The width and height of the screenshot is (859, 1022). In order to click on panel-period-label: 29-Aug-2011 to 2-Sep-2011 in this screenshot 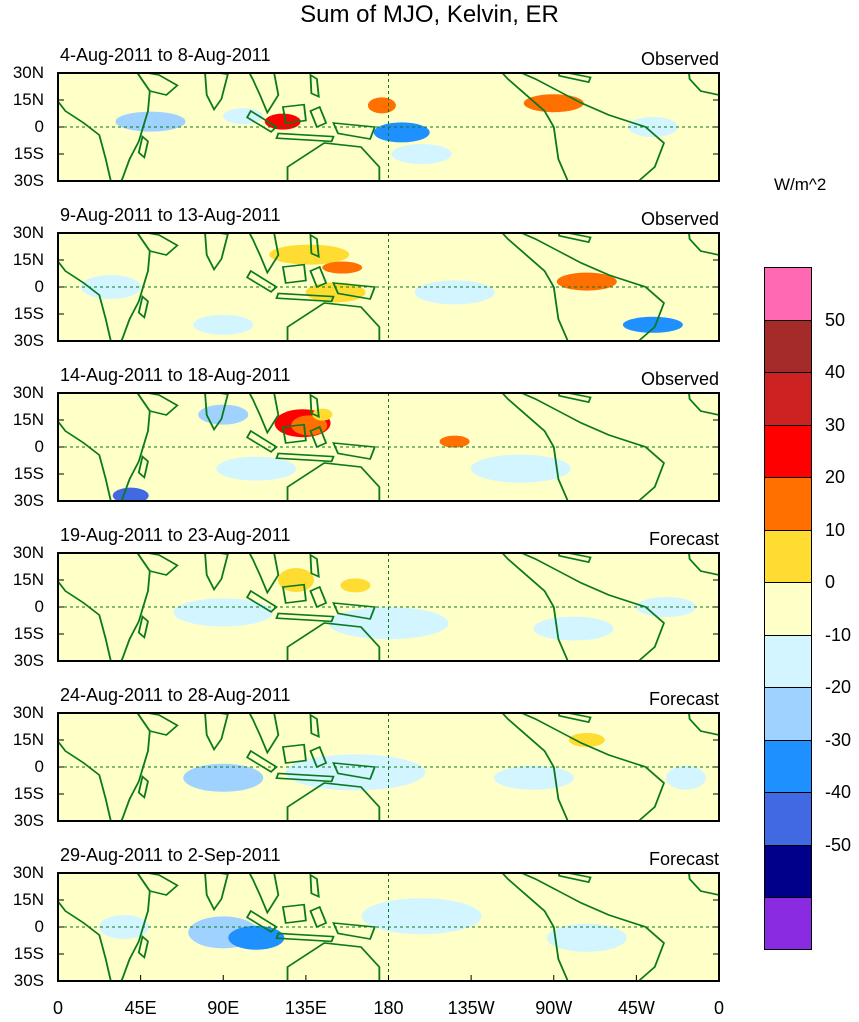, I will do `click(170, 855)`.